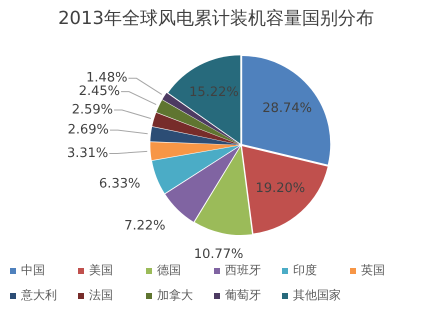 This screenshot has width=432, height=326. Describe the element at coordinates (169, 270) in the screenshot. I see `legend-label: 德国` at that location.